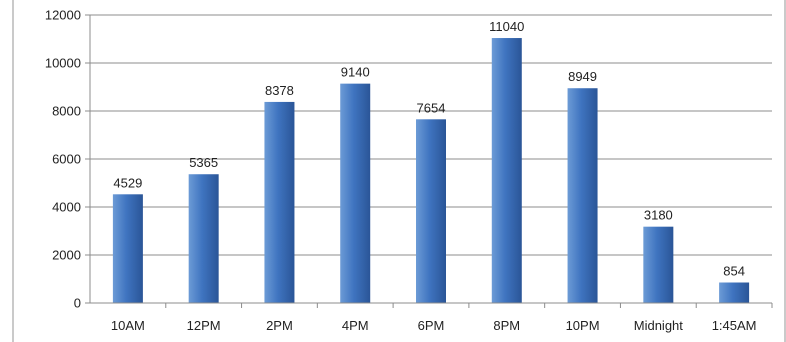 Image resolution: width=786 pixels, height=342 pixels. I want to click on data-label: 8949, so click(582, 76).